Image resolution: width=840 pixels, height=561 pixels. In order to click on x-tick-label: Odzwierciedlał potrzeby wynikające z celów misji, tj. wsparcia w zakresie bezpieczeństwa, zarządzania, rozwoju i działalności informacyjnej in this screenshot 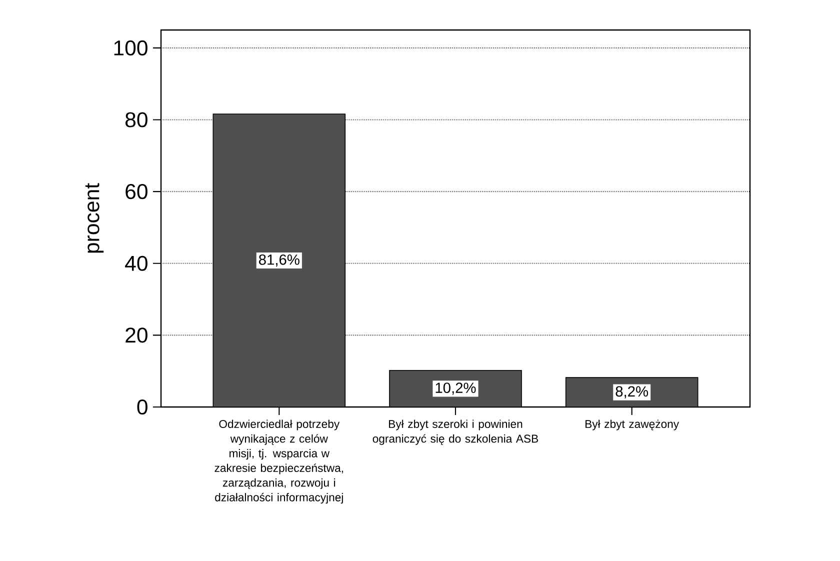, I will do `click(278, 462)`.